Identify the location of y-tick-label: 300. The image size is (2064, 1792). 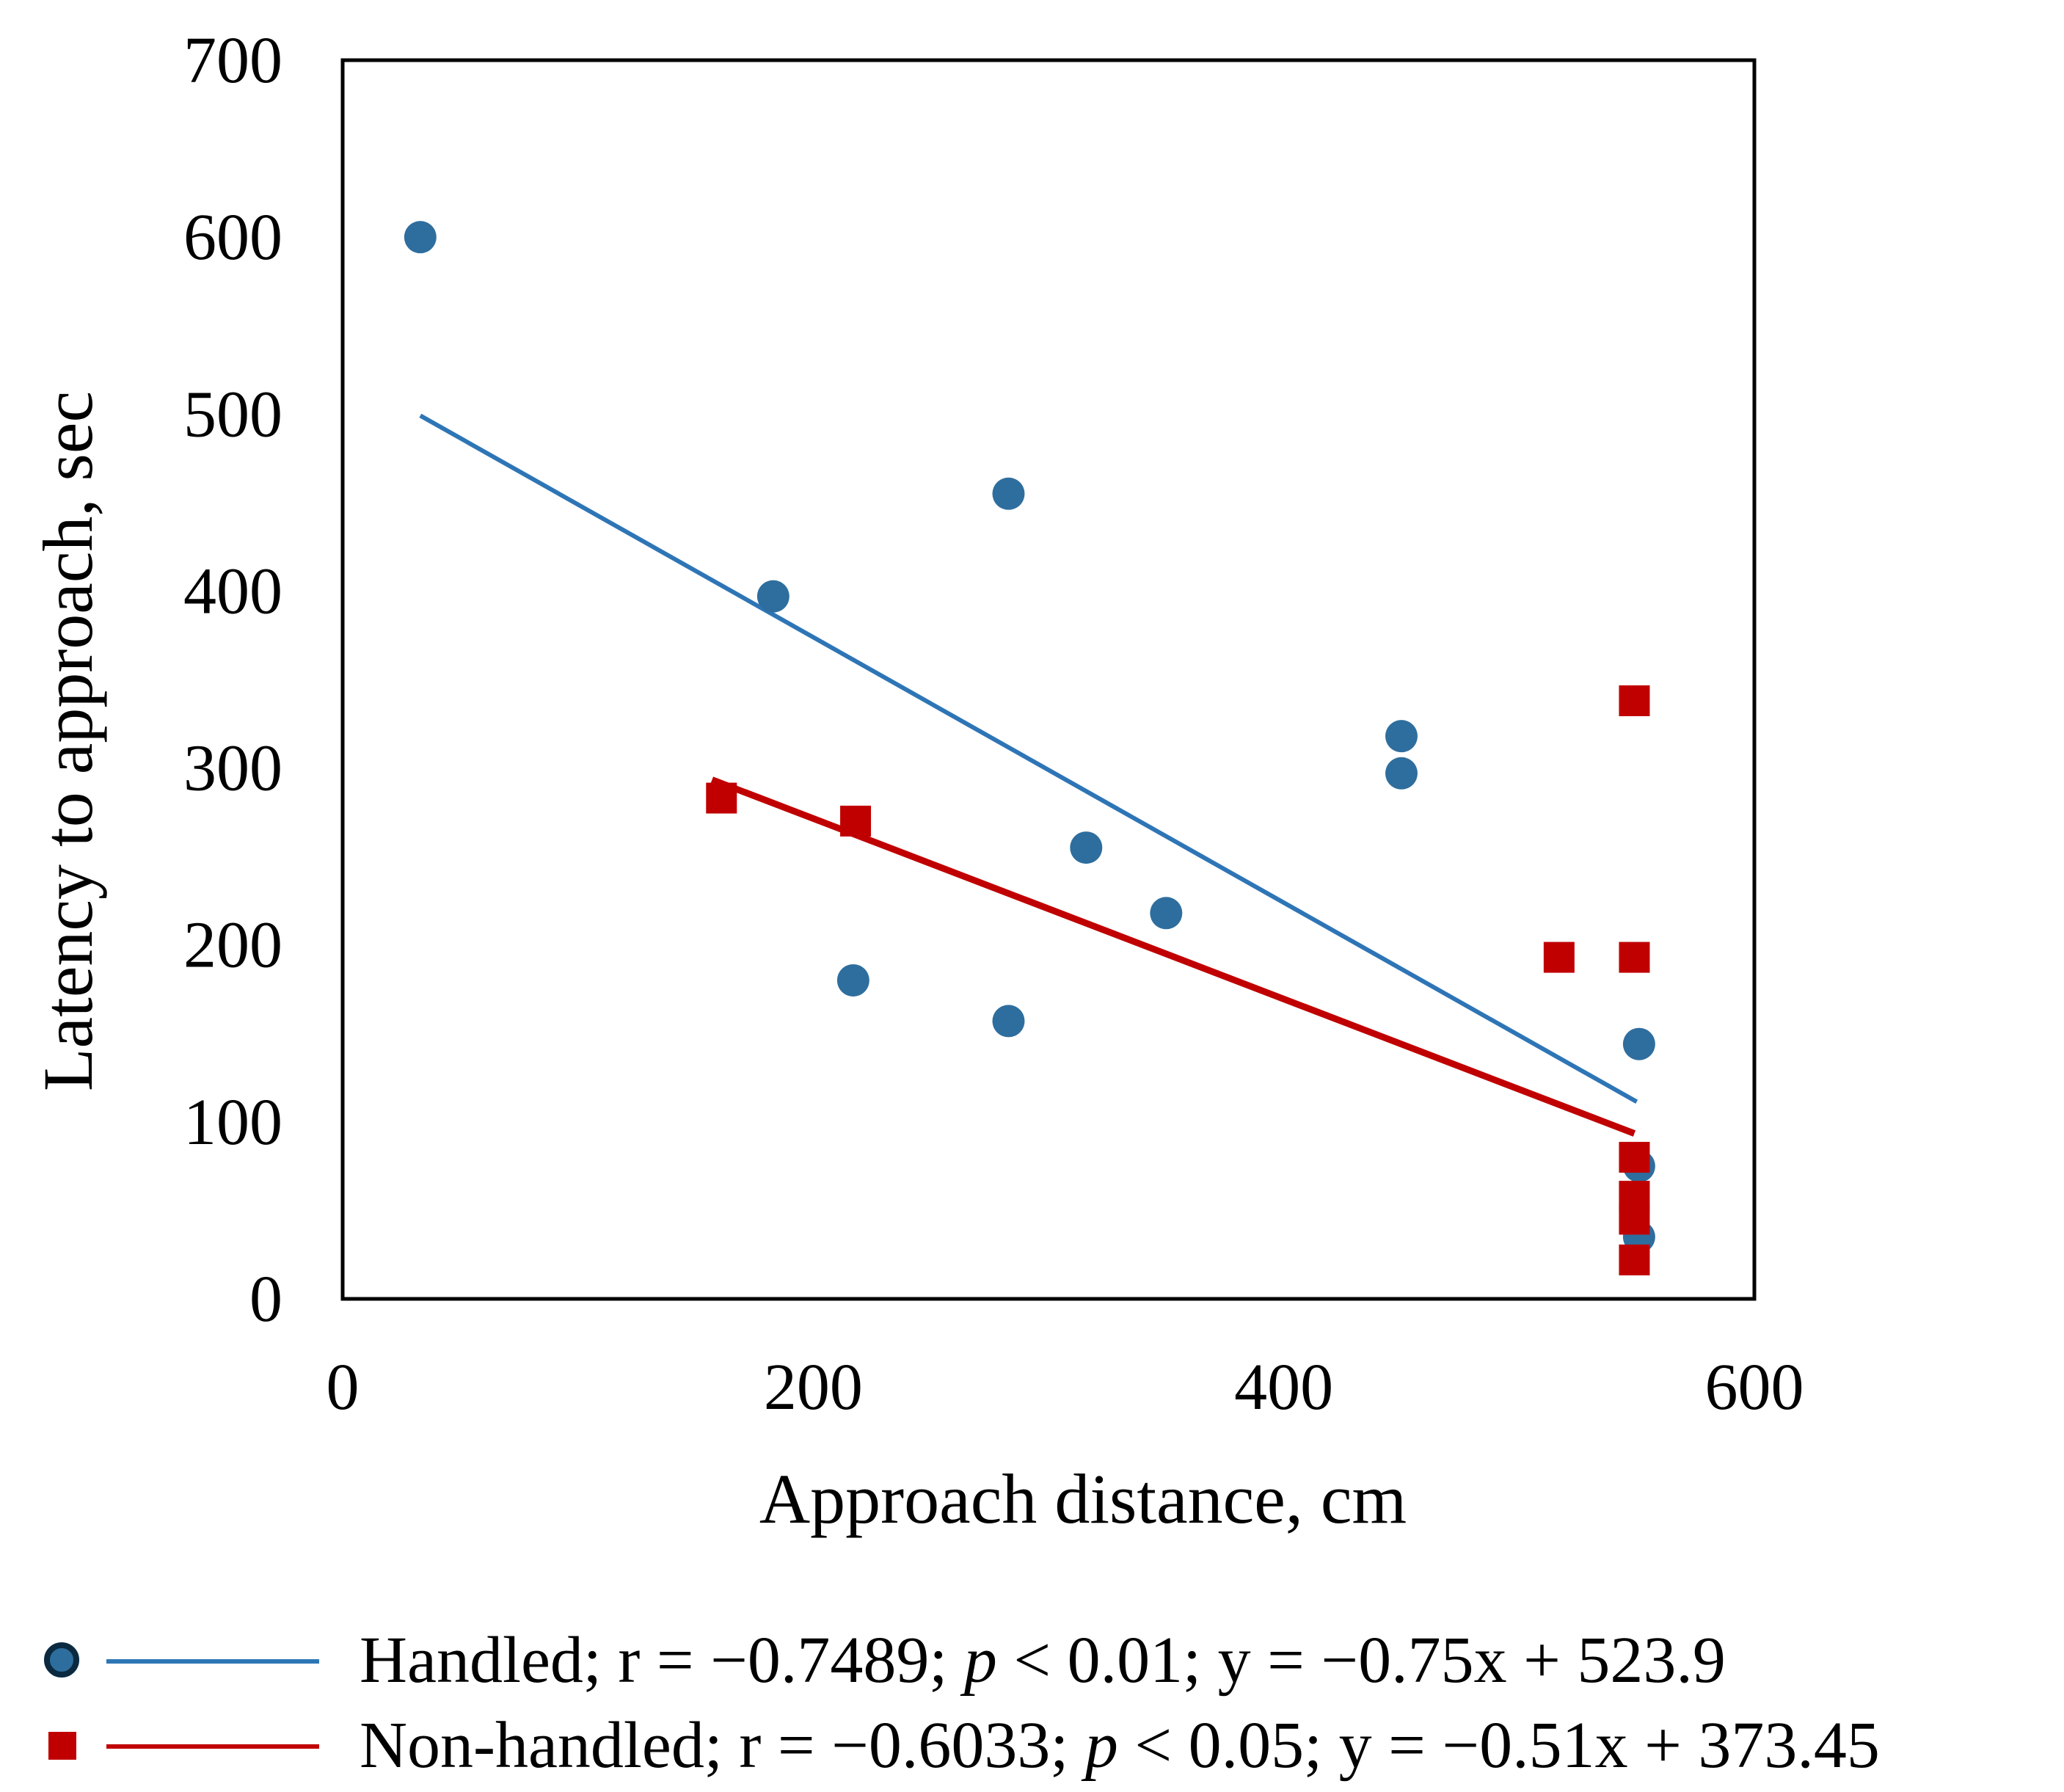
(233, 768).